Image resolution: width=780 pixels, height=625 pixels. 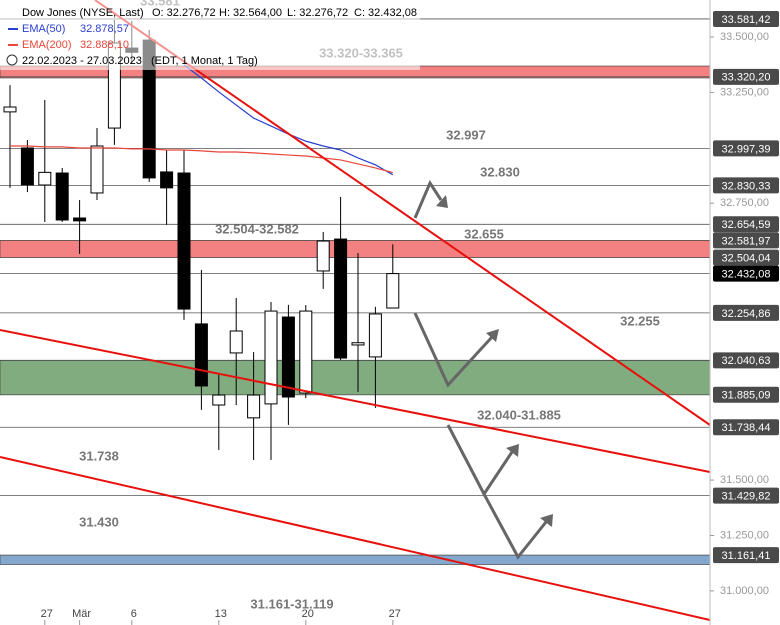 I want to click on x-tick-label: 20, so click(x=308, y=614).